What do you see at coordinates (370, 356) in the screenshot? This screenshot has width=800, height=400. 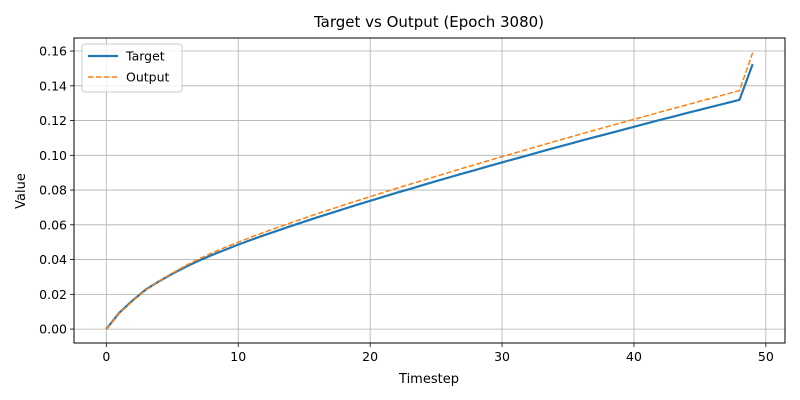 I see `x-tick-label: 20` at bounding box center [370, 356].